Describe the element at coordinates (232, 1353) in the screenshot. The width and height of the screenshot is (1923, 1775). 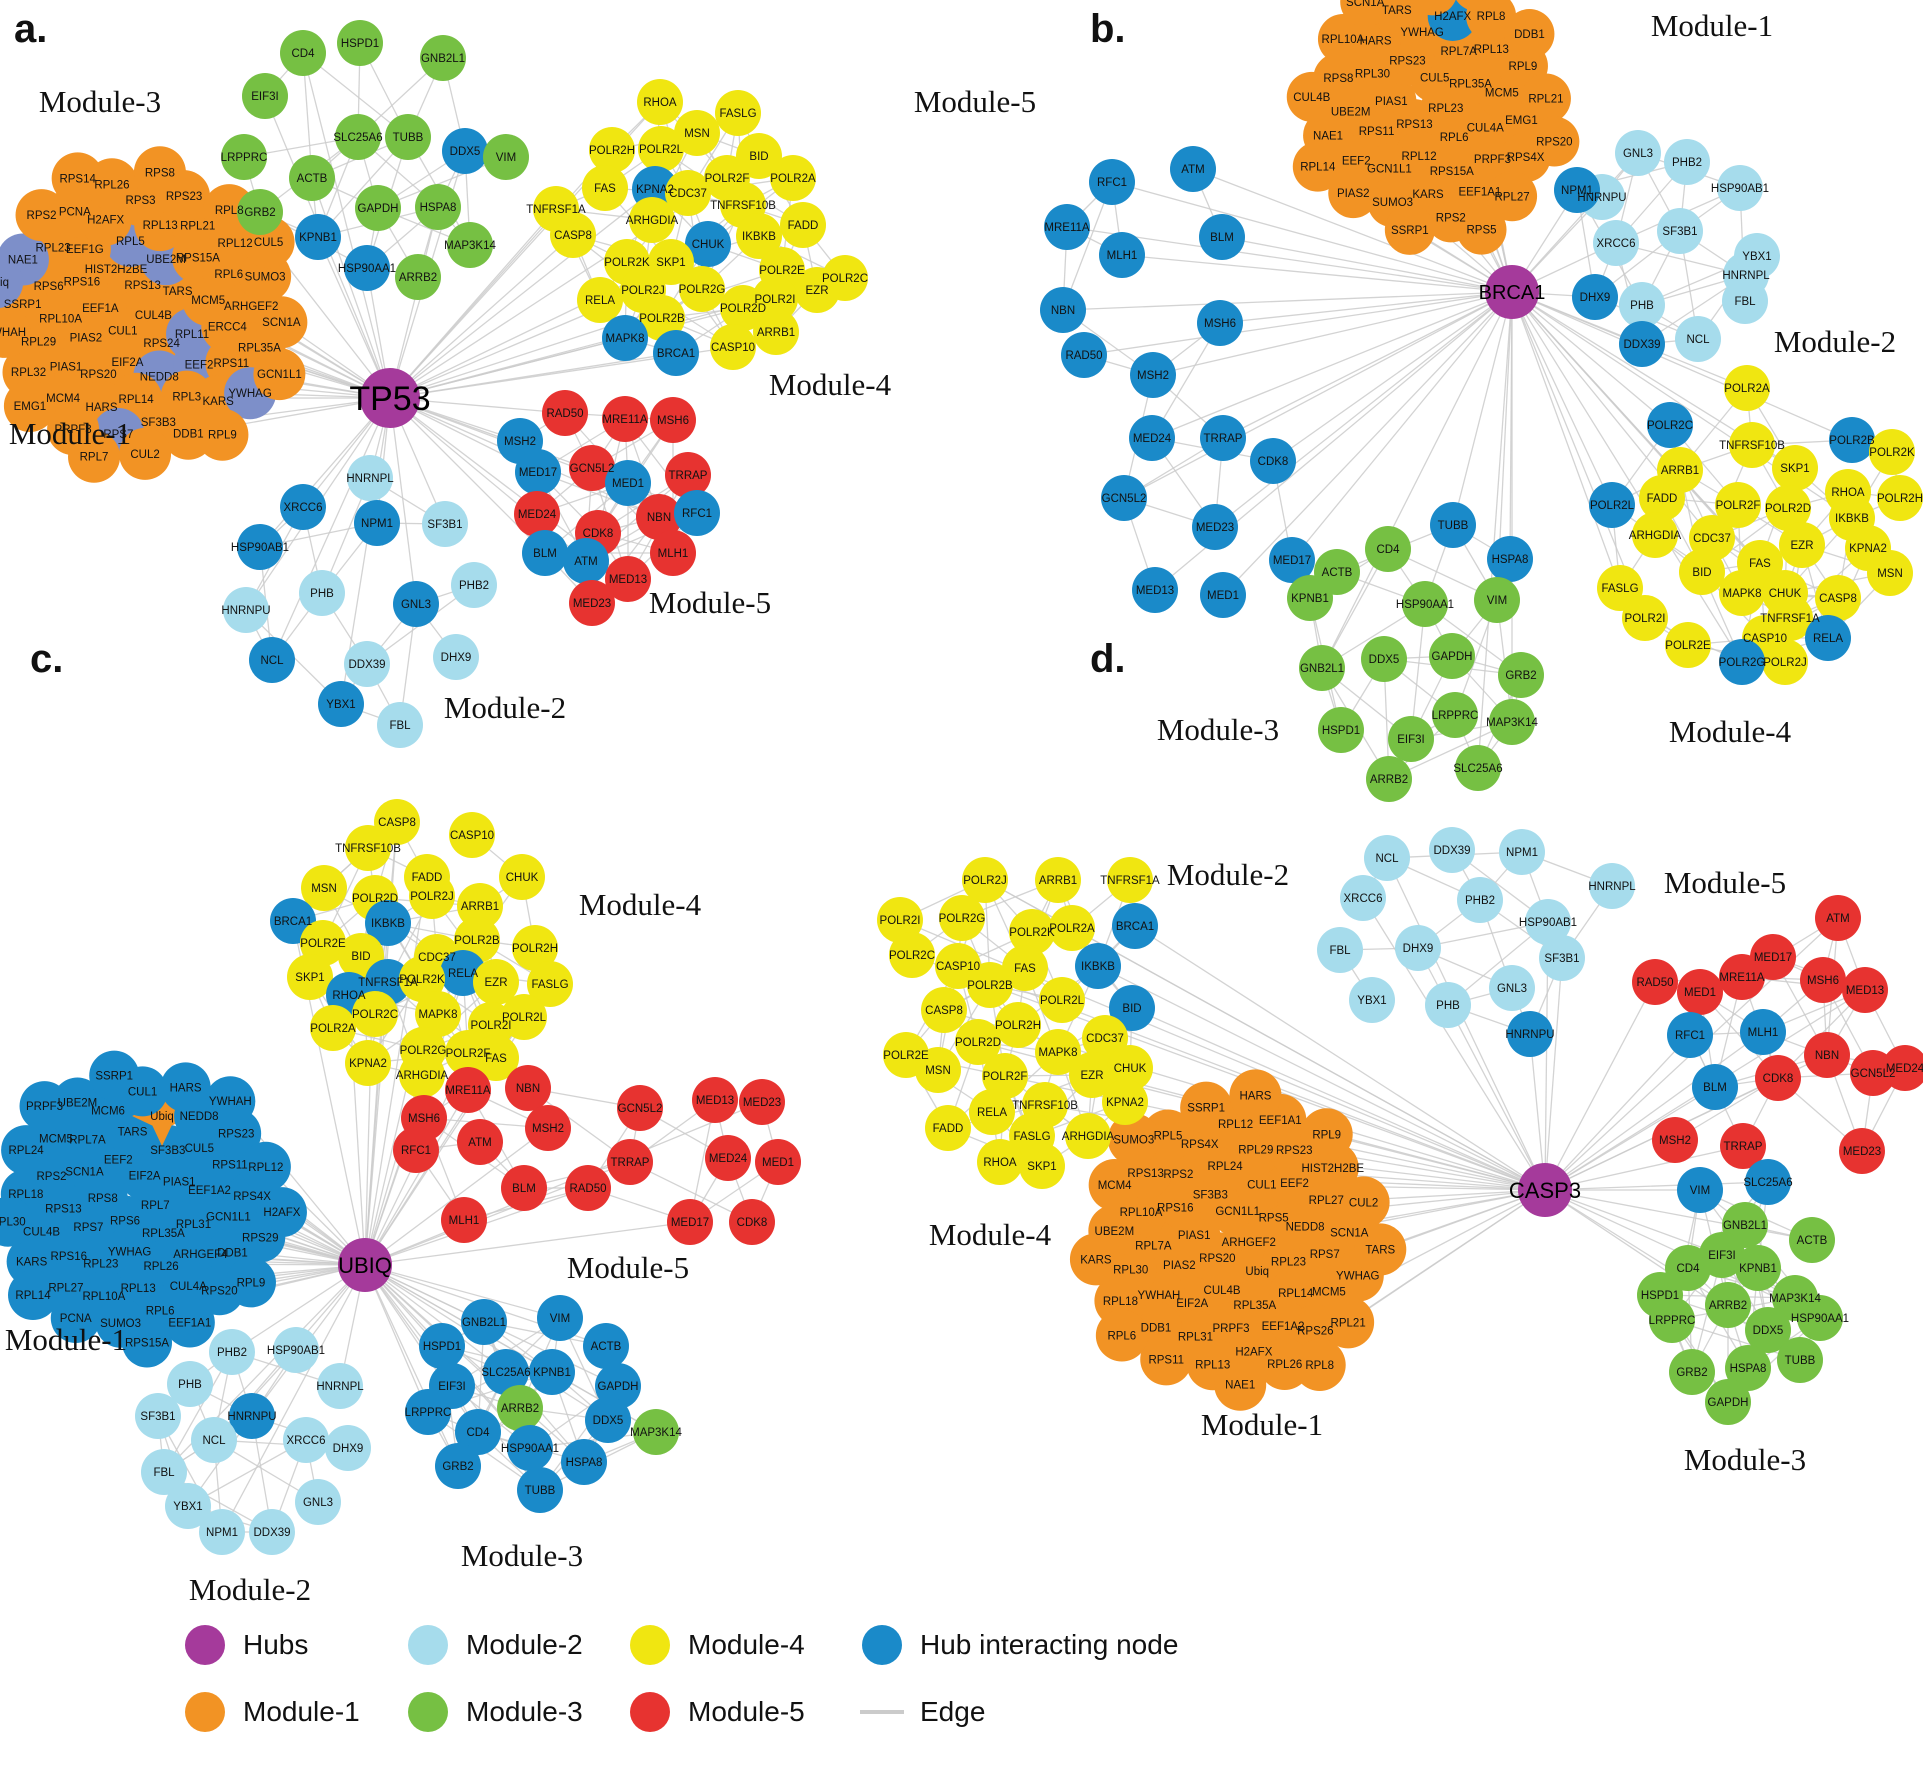
I see `gene-label: PHB2` at that location.